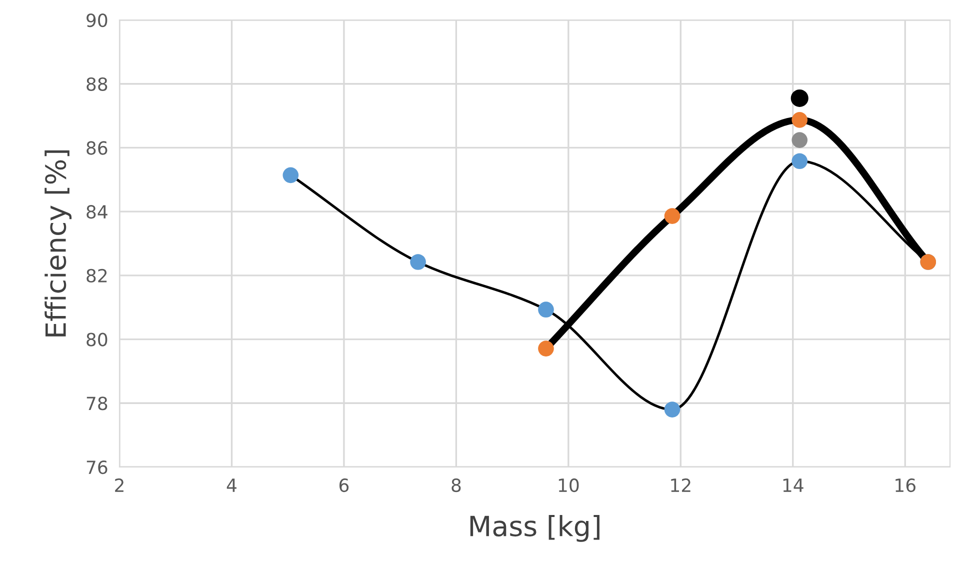 This screenshot has width=953, height=577. I want to click on x-tick-label: 6, so click(344, 485).